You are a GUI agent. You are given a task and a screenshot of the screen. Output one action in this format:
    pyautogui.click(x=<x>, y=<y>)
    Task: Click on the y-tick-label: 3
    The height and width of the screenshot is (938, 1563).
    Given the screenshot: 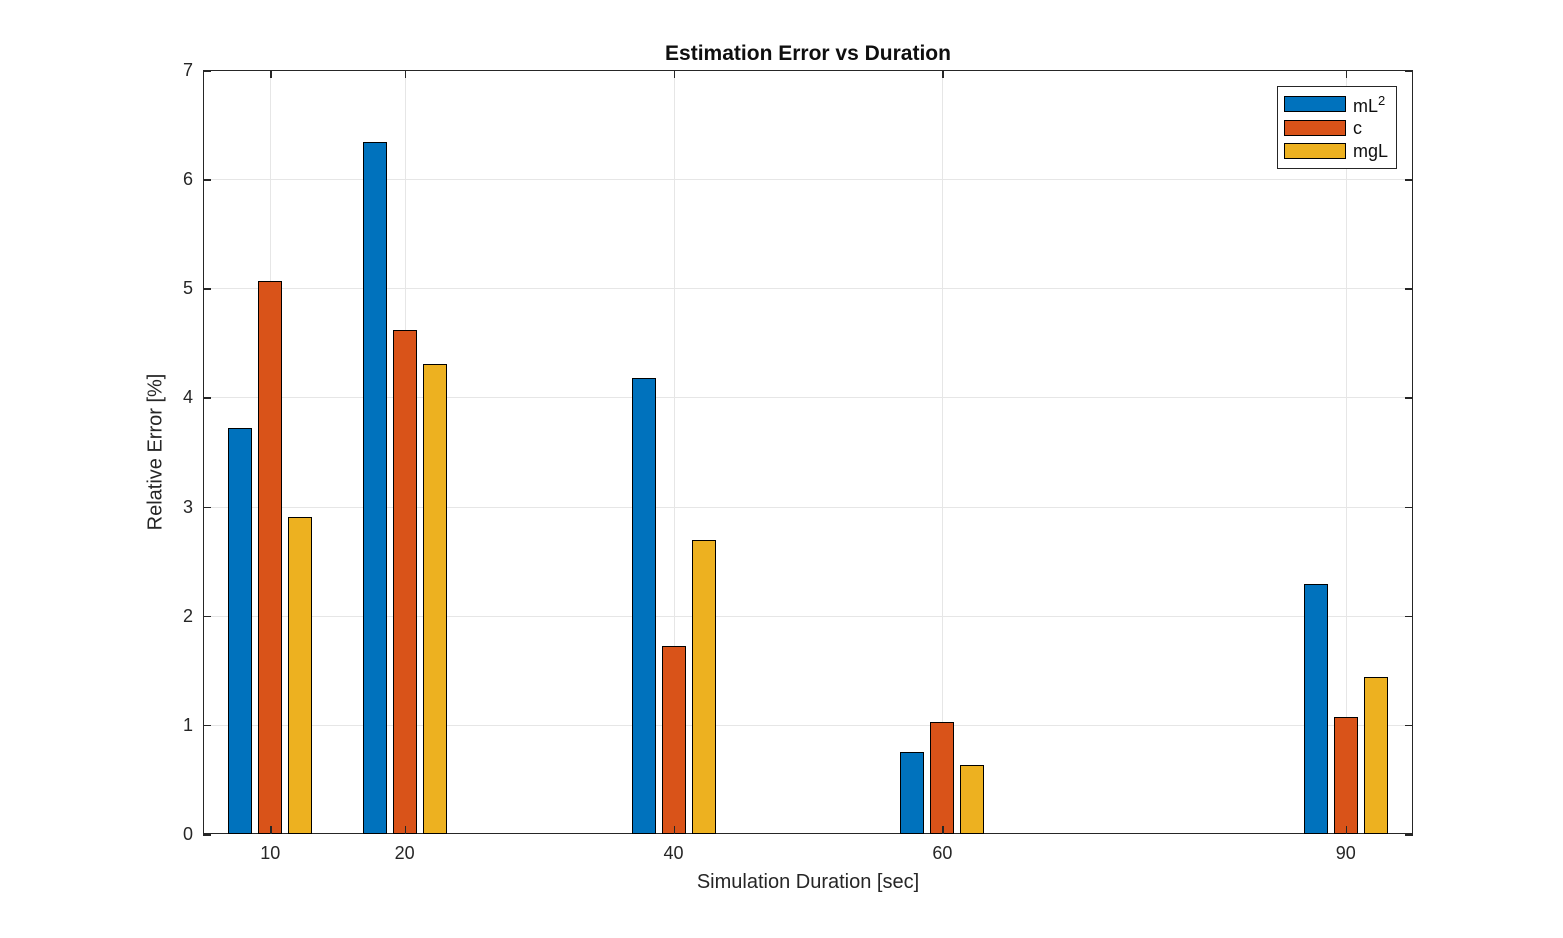 What is the action you would take?
    pyautogui.click(x=187, y=506)
    